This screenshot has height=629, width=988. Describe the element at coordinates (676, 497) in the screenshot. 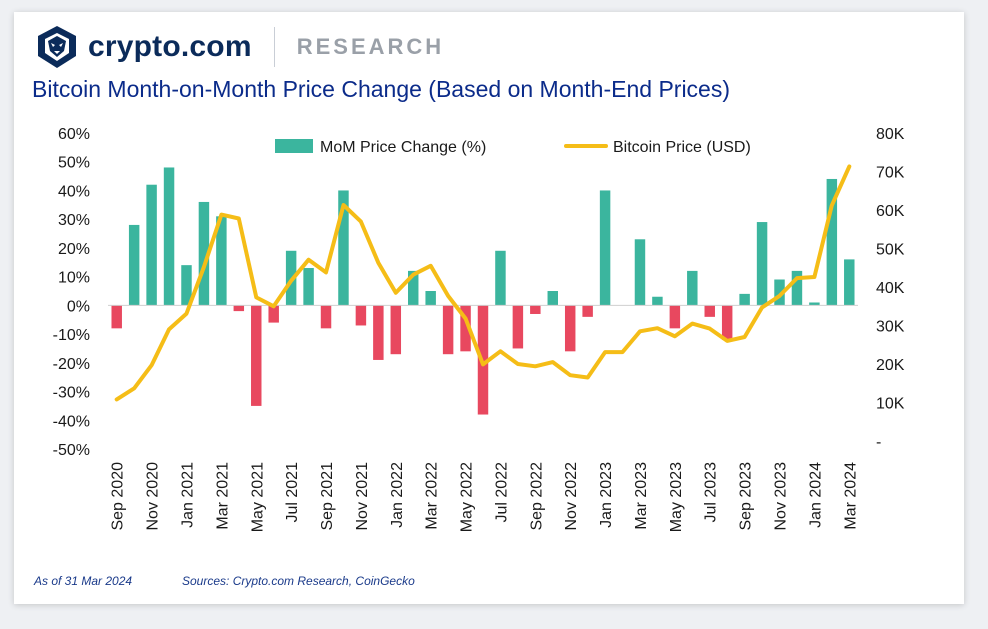

I see `x-tick-label: May 2023` at that location.